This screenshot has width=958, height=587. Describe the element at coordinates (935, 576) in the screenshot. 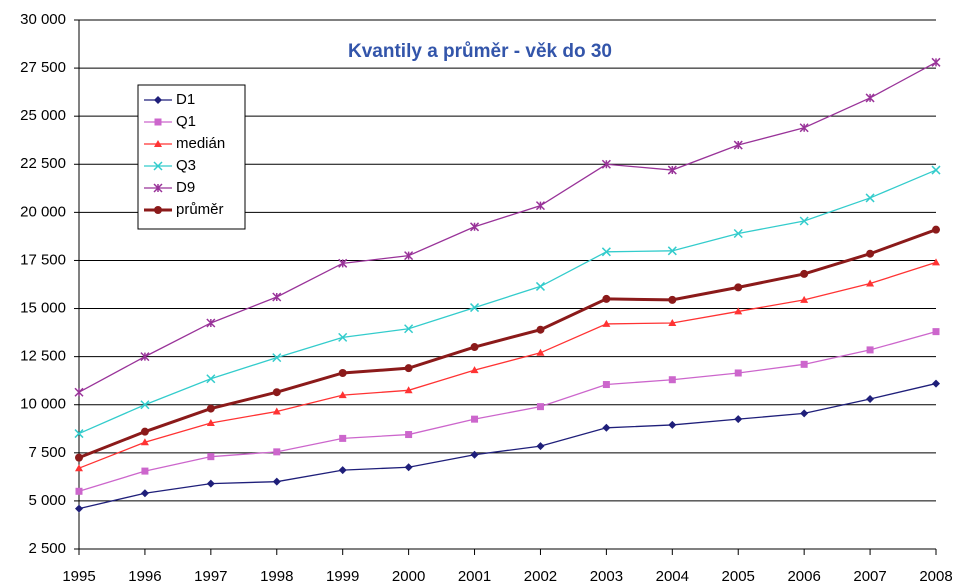

I see `x-tick-label: 2008` at that location.